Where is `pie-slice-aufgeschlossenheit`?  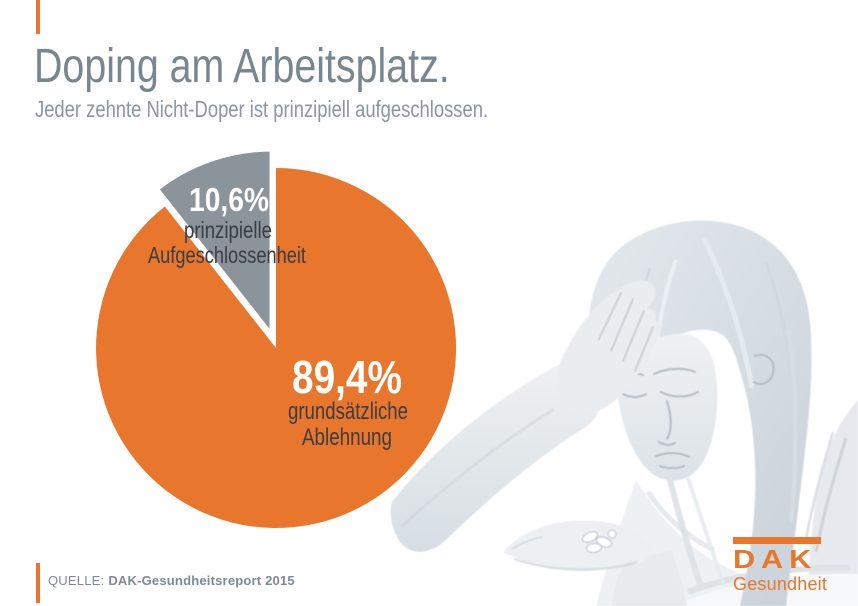 pie-slice-aufgeschlossenheit is located at coordinates (213, 245).